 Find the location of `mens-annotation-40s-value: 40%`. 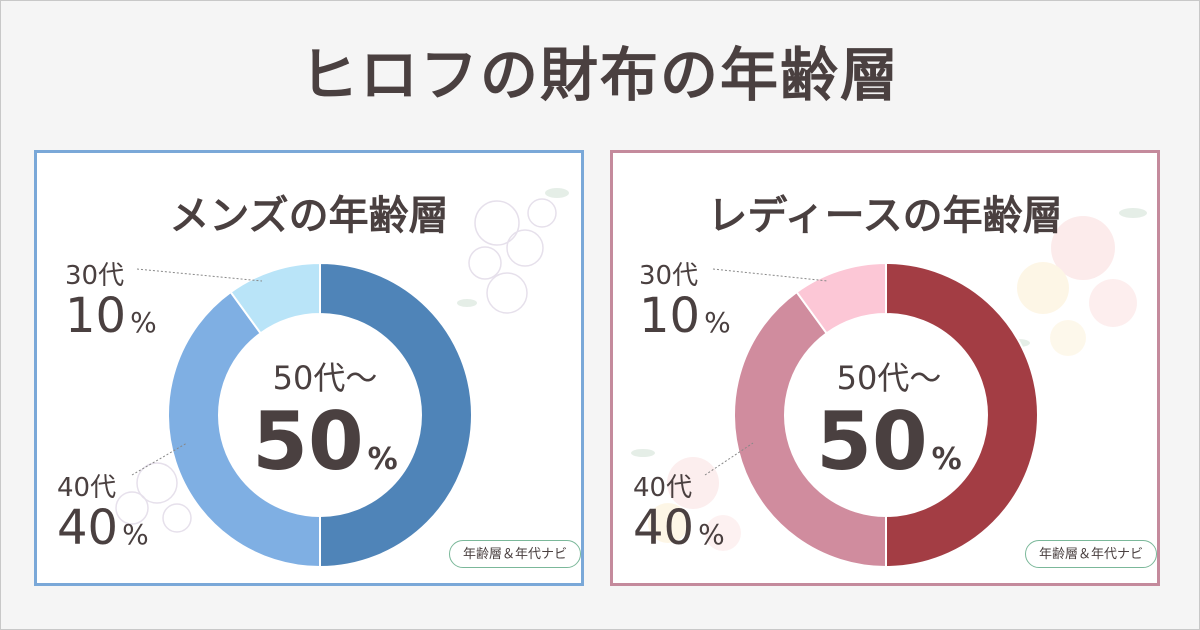

mens-annotation-40s-value: 40% is located at coordinates (103, 528).